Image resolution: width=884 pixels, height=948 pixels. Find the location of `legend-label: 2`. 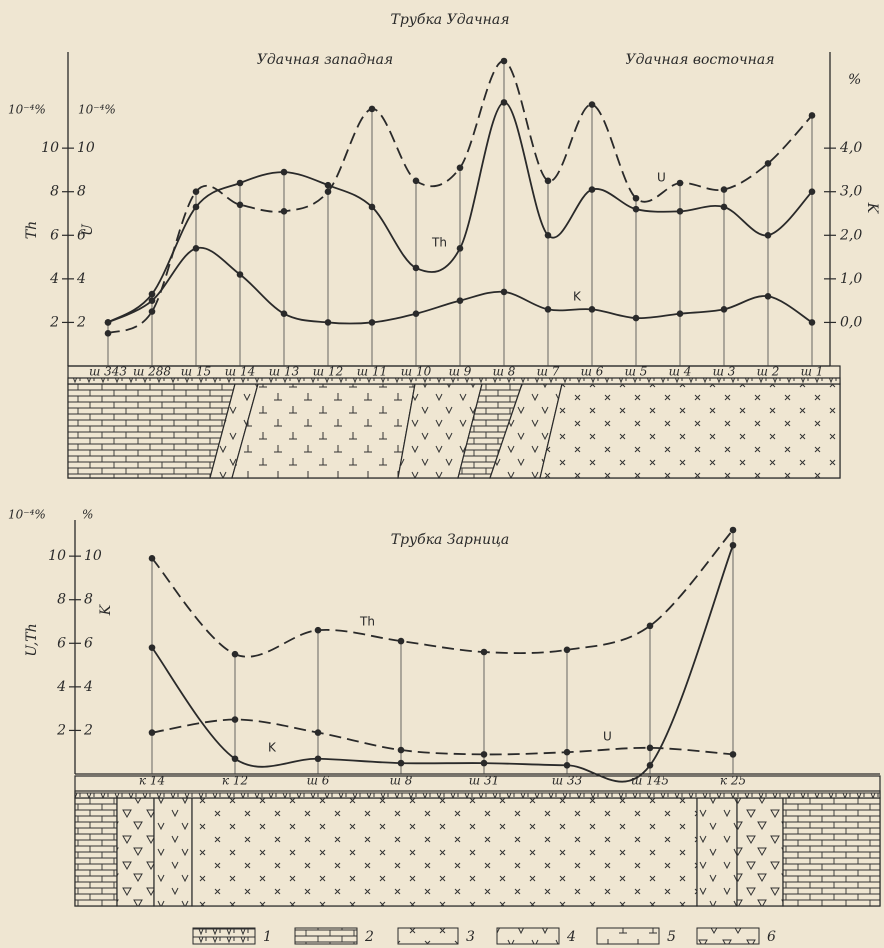

legend-label: 2 is located at coordinates (369, 937).